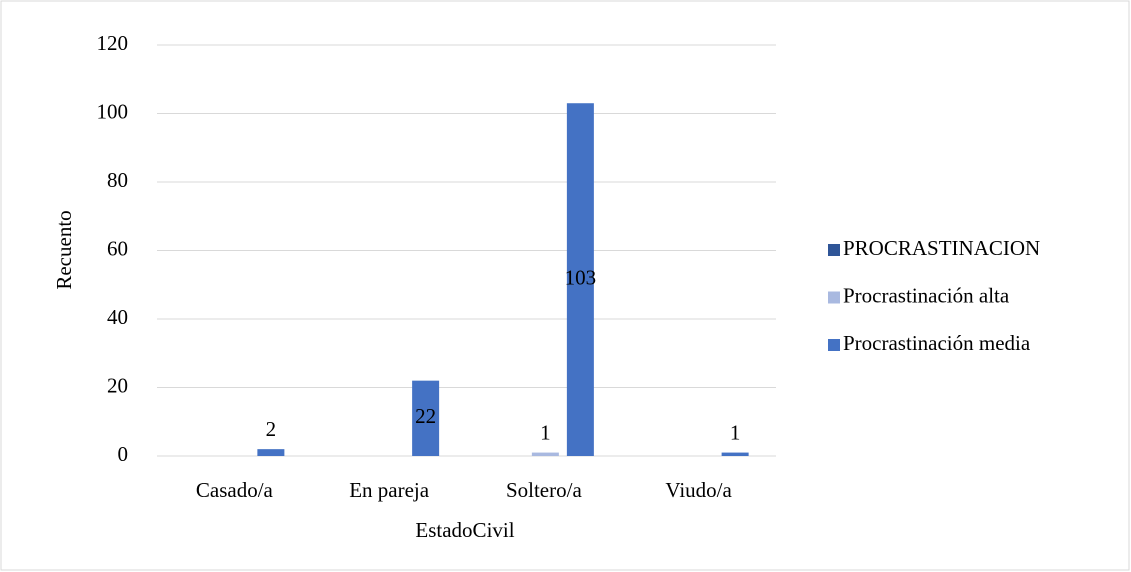  What do you see at coordinates (941, 248) in the screenshot?
I see `legend-label: PROCRASTINACION` at bounding box center [941, 248].